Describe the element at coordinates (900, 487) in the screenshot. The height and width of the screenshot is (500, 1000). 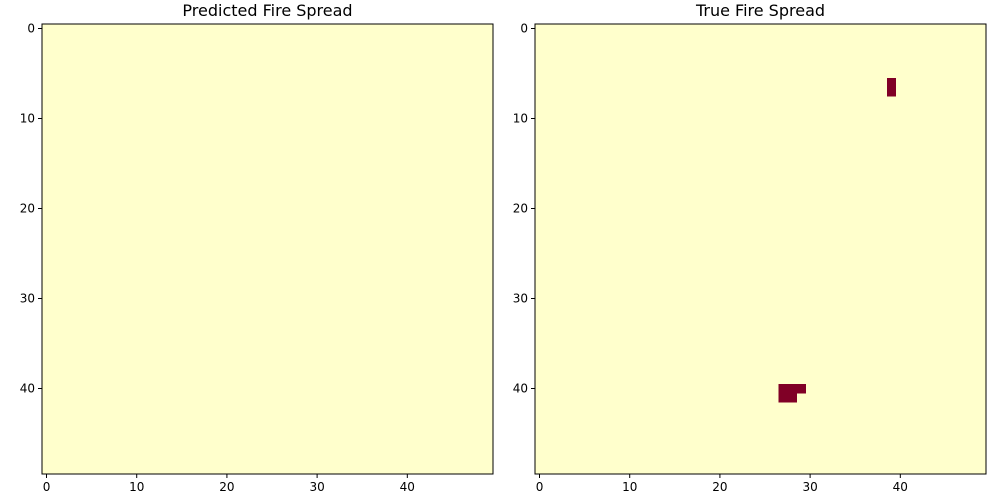
I see `true-x-tick-label-40: 40` at that location.